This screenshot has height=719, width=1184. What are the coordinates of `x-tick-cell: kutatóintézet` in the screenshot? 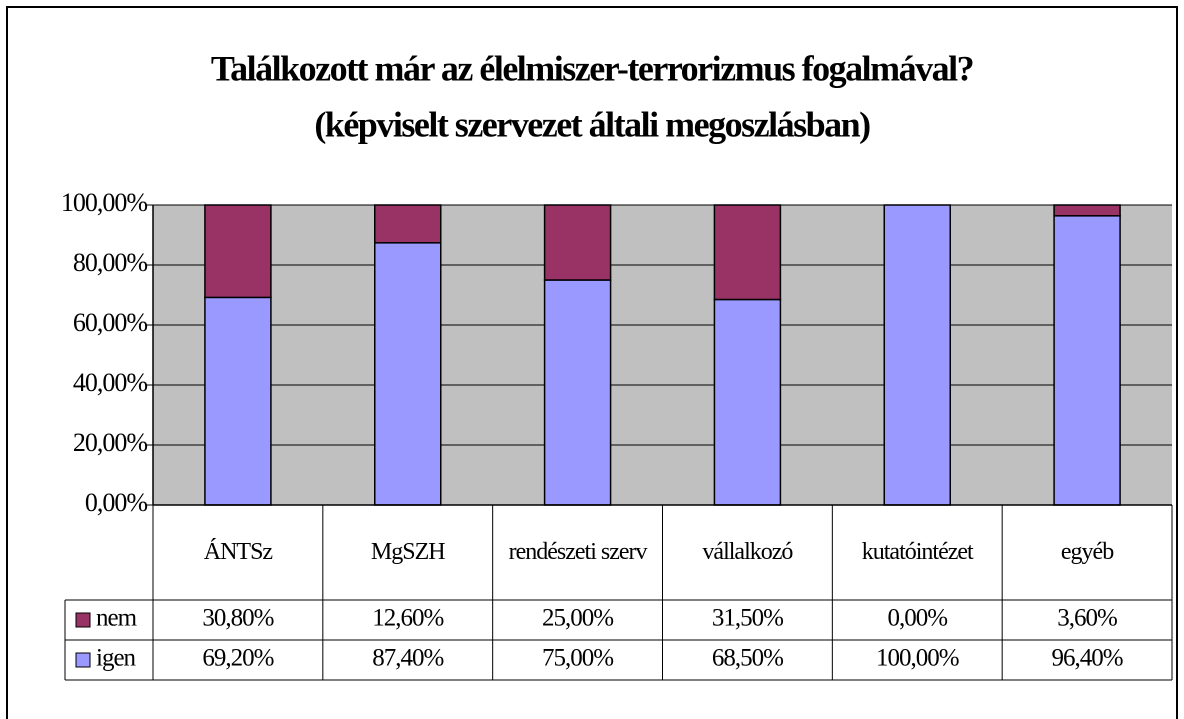 It's located at (917, 551).